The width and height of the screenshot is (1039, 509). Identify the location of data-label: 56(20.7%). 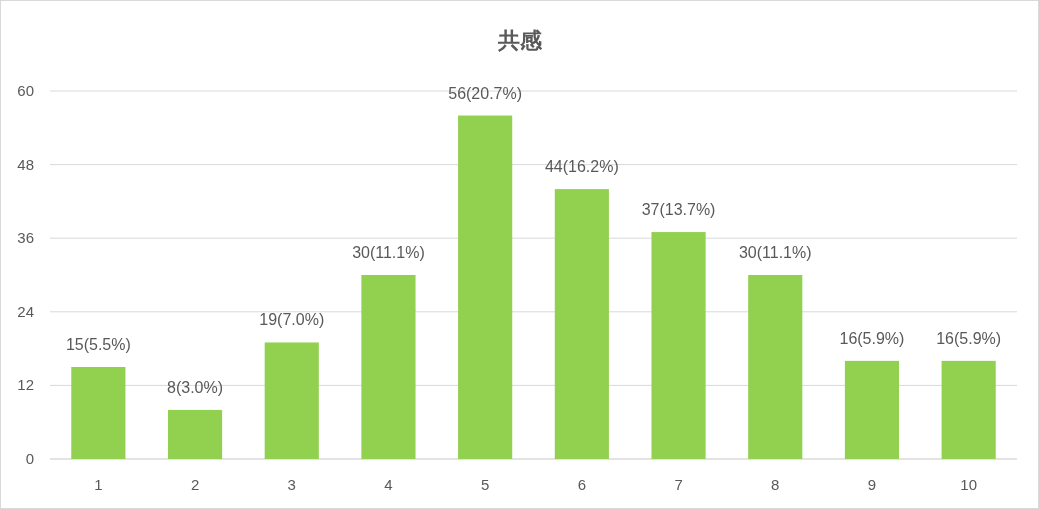
(485, 93).